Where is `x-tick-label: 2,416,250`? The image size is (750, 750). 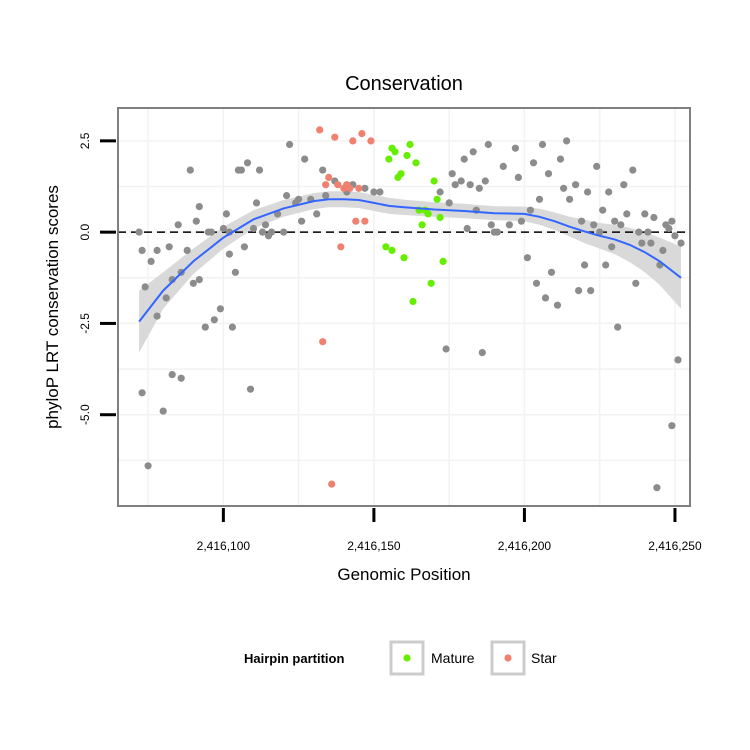
x-tick-label: 2,416,250 is located at coordinates (675, 546).